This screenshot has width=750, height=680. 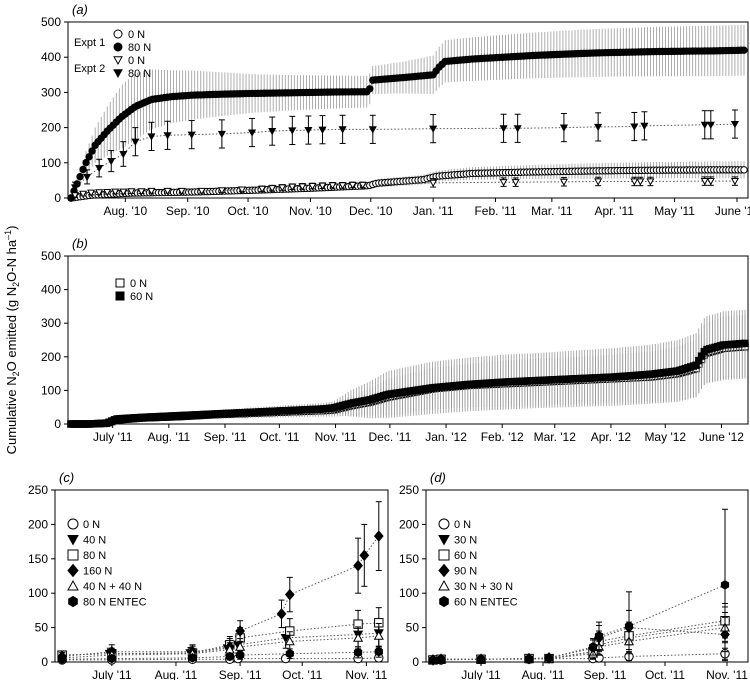 I want to click on legend-entry: 40 N + 40 N, so click(x=104, y=586).